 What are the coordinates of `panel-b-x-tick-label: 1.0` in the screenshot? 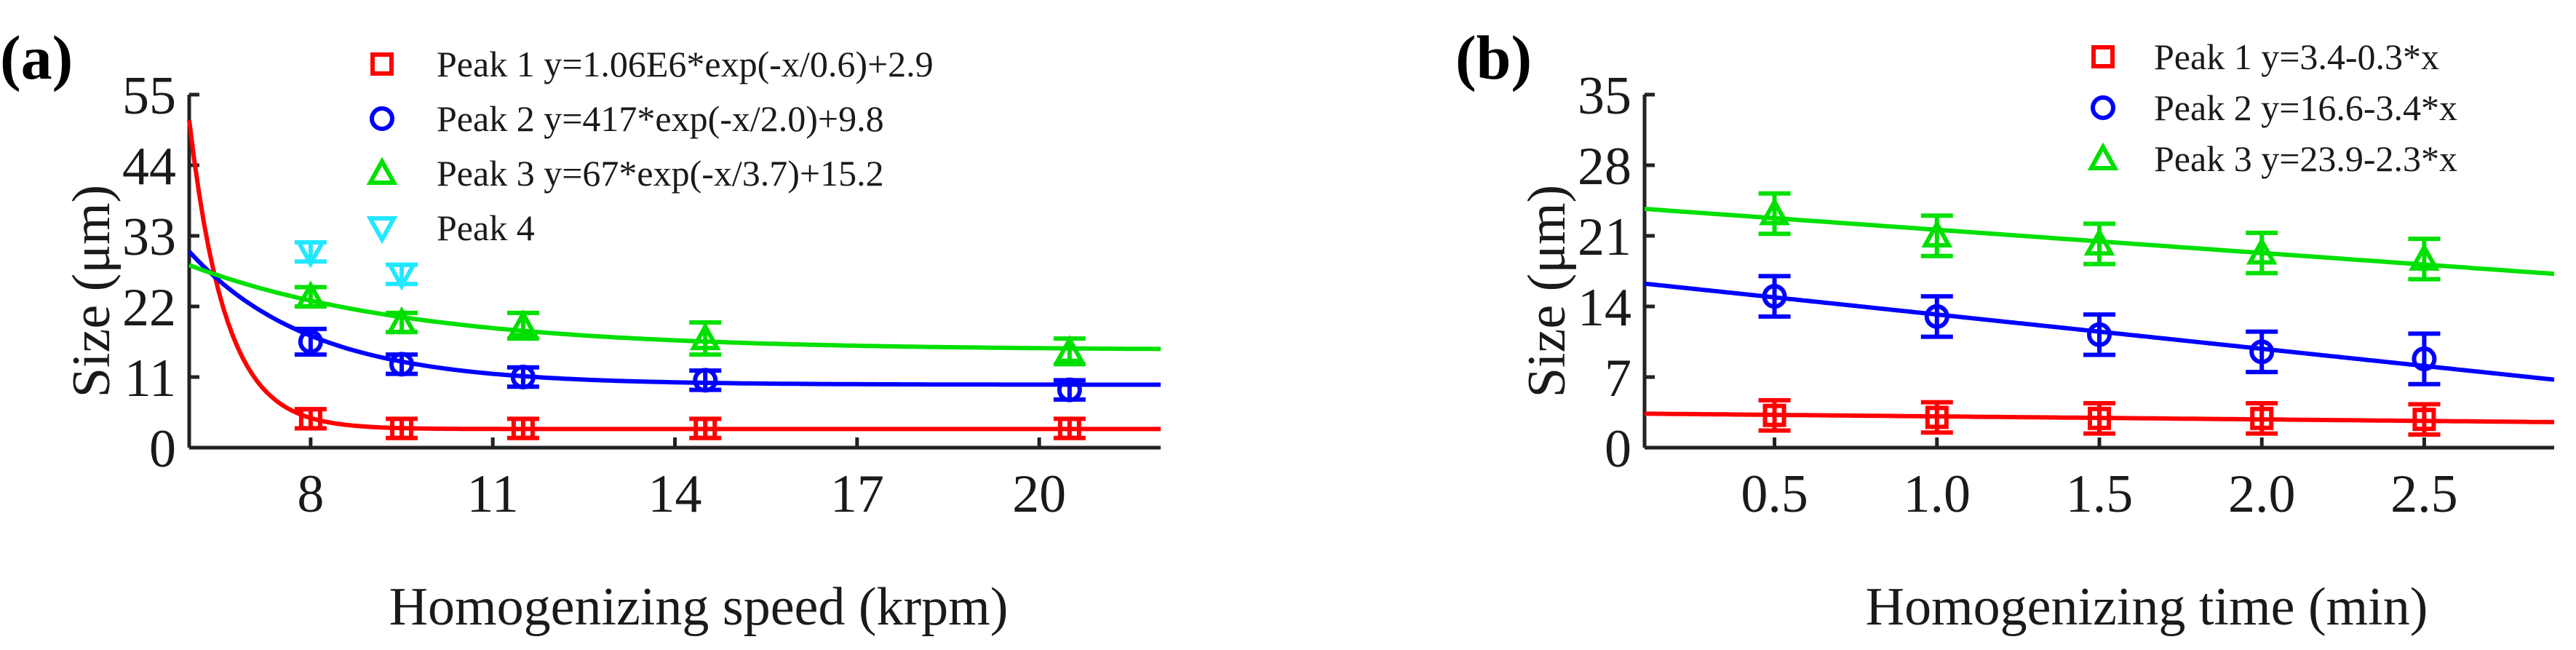 It's located at (1937, 494).